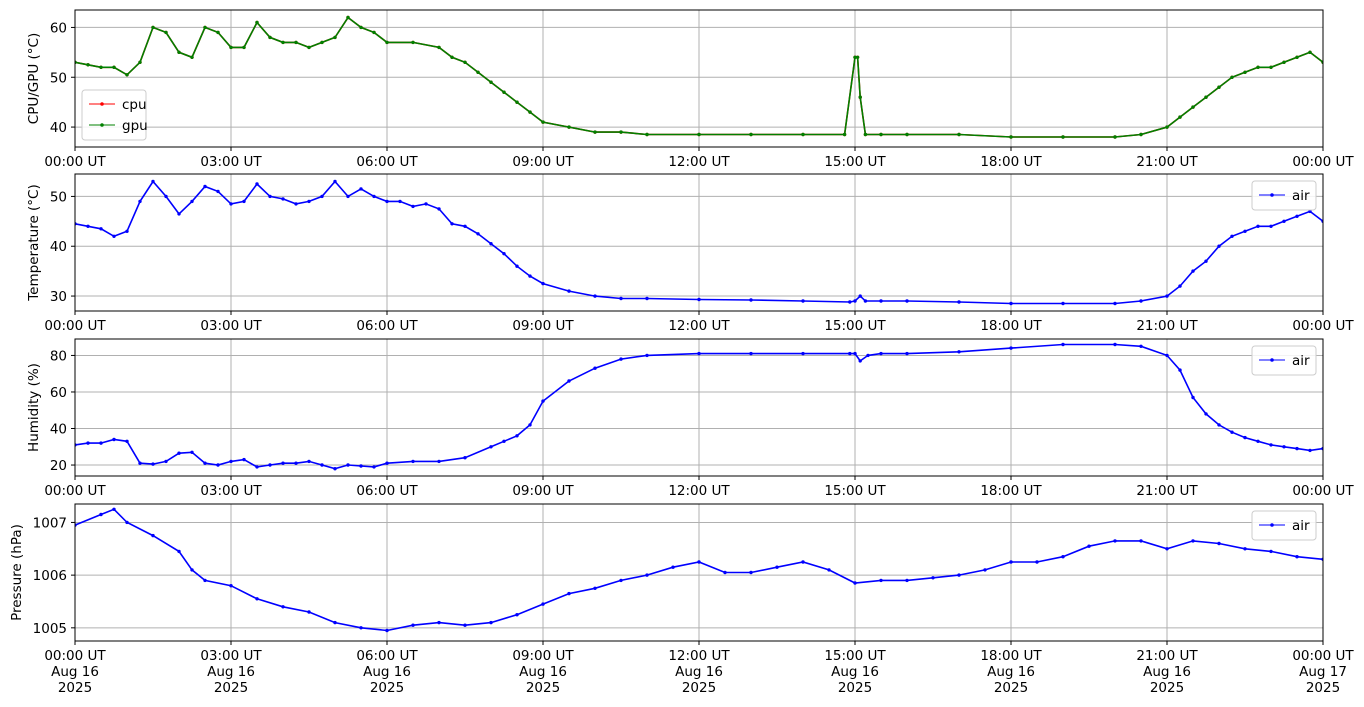  What do you see at coordinates (231, 326) in the screenshot?
I see `x-tick-label: 03:00 UT` at bounding box center [231, 326].